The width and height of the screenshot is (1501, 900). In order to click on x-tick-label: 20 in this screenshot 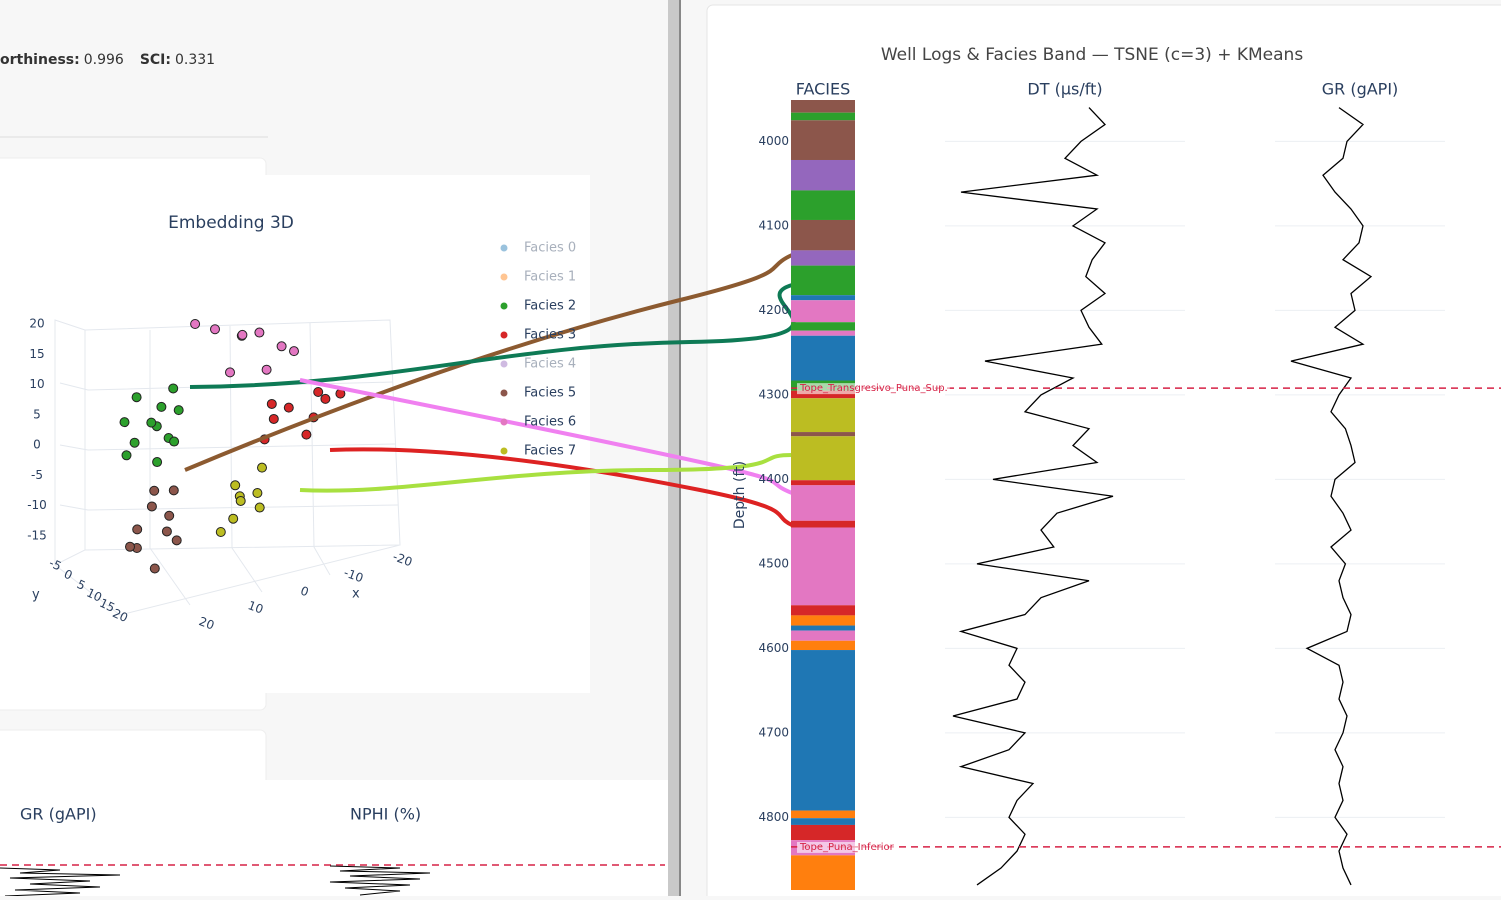, I will do `click(206, 623)`.